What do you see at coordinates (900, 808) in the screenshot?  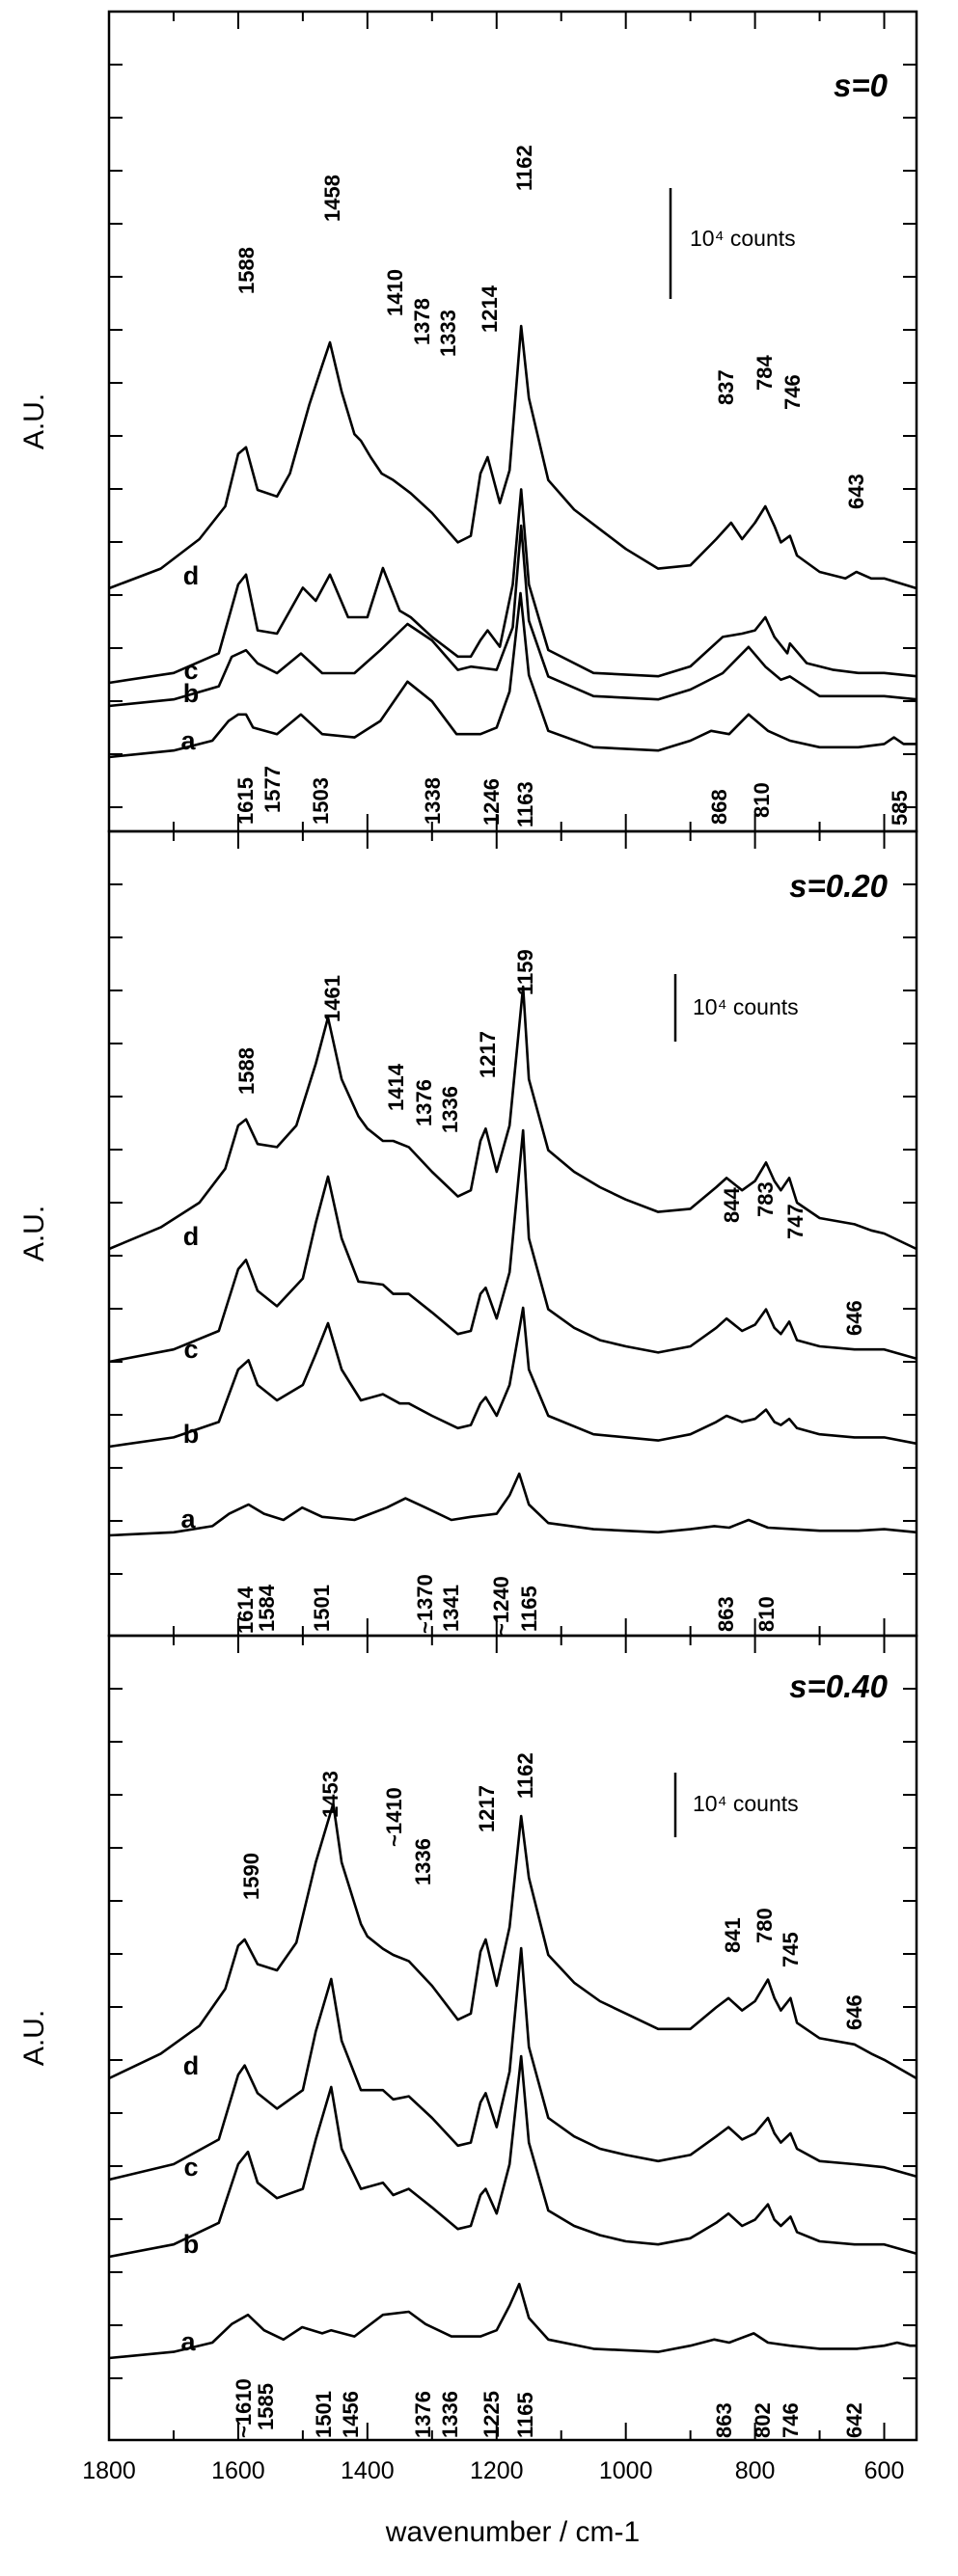 I see `peak-label: 585` at bounding box center [900, 808].